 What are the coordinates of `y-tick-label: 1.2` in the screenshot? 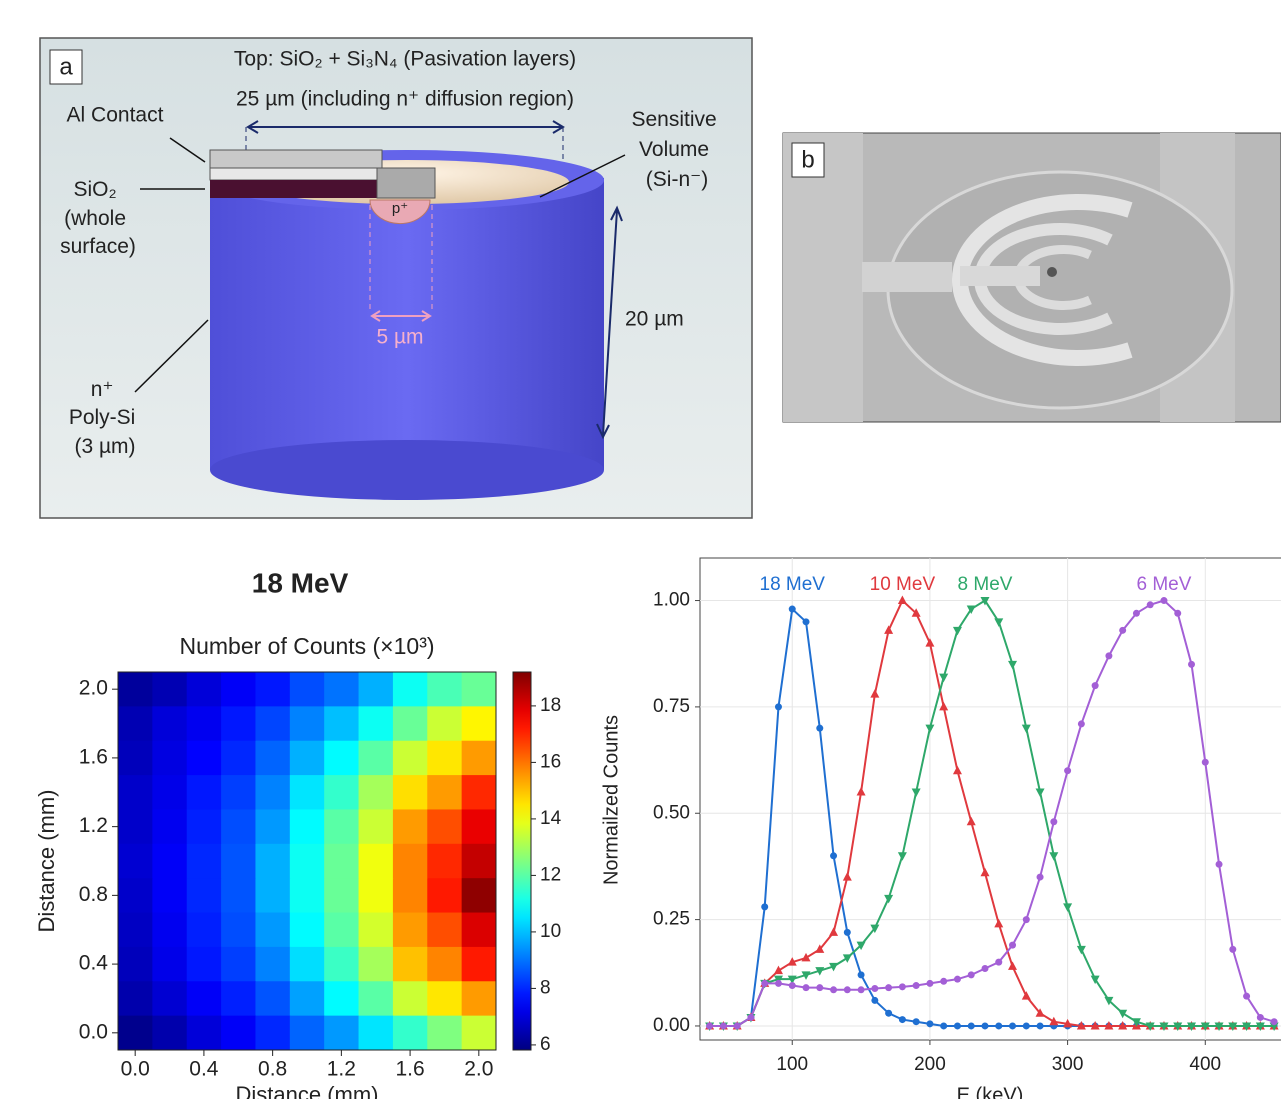 It's located at (93, 825).